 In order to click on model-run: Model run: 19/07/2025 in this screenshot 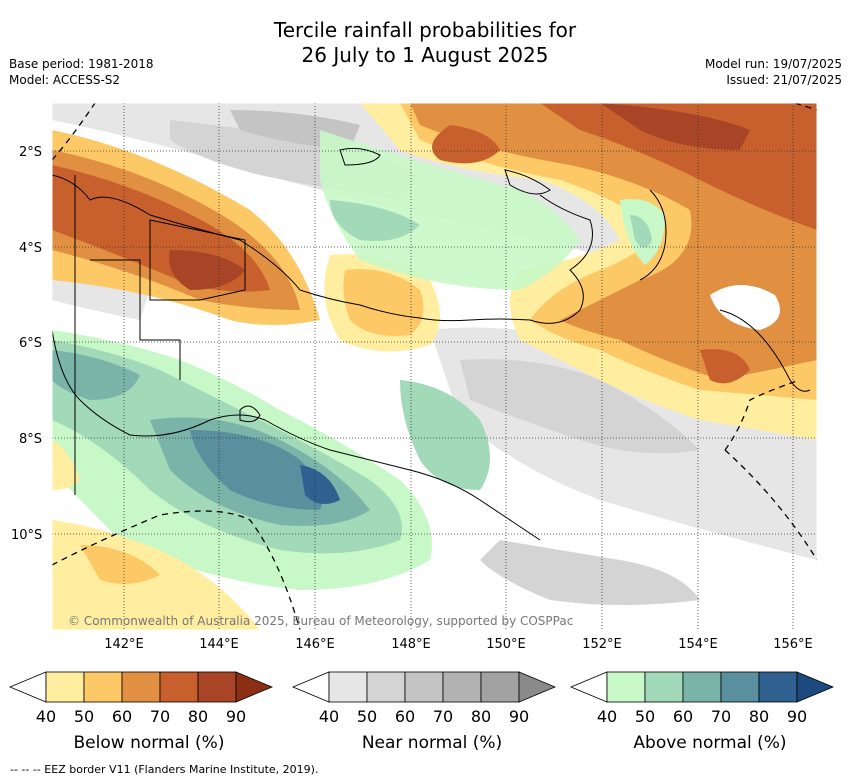, I will do `click(773, 64)`.